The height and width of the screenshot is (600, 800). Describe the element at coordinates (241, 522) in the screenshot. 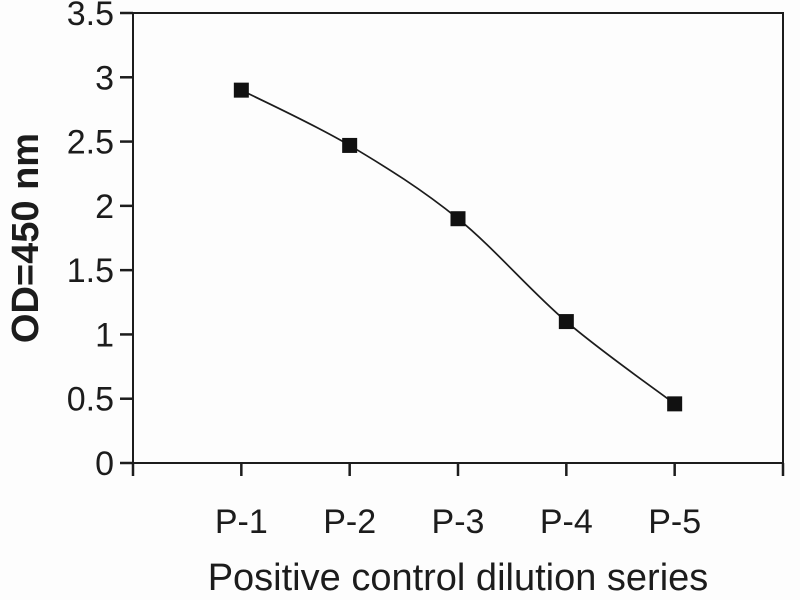

I see `x-tick-label: P-1` at that location.